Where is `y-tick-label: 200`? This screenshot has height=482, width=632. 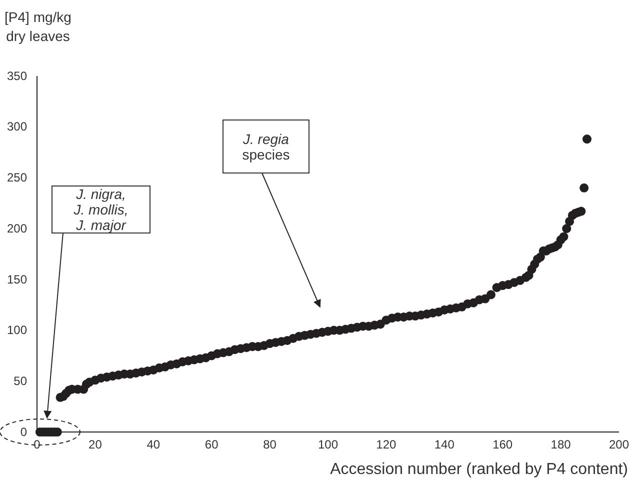 y-tick-label: 200 is located at coordinates (17, 228).